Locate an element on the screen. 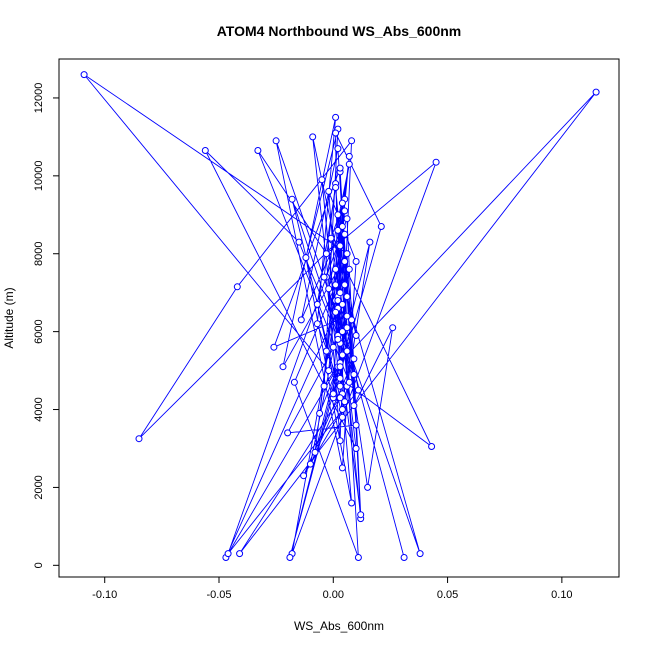 This screenshot has width=650, height=650. y-tick-label: 2000 is located at coordinates (39, 487).